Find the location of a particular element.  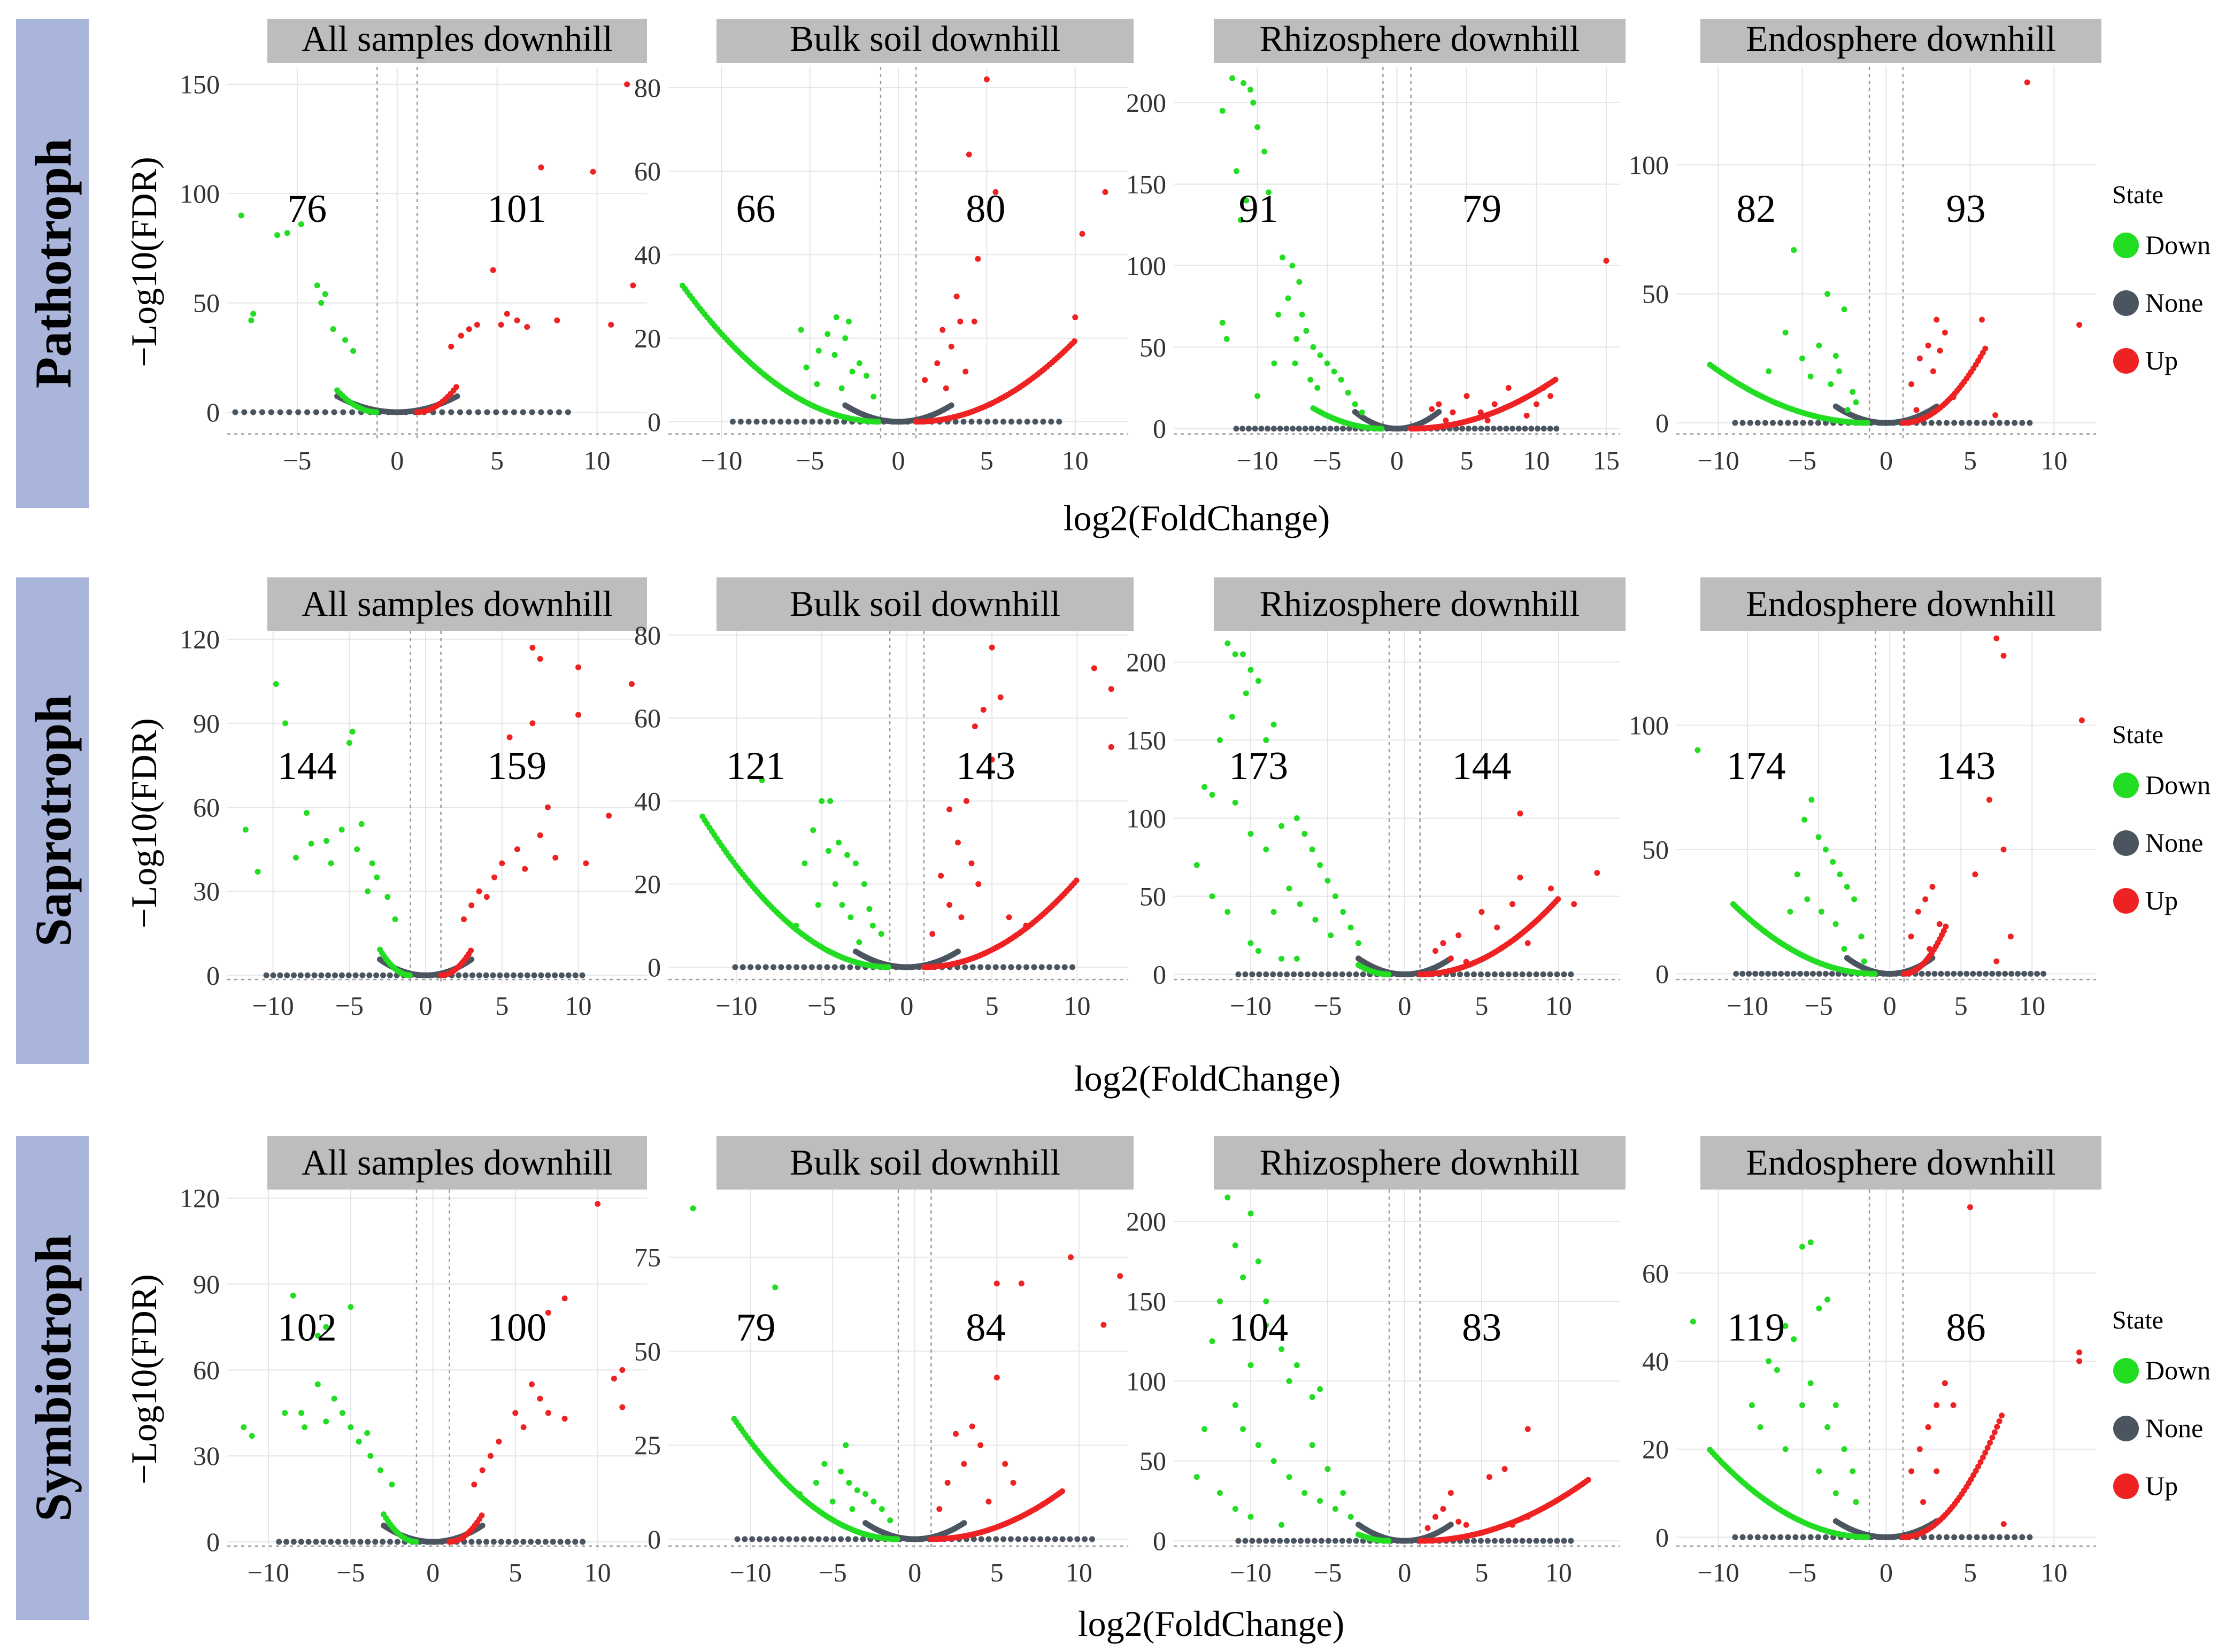

y-tick-label: 20 is located at coordinates (647, 884).